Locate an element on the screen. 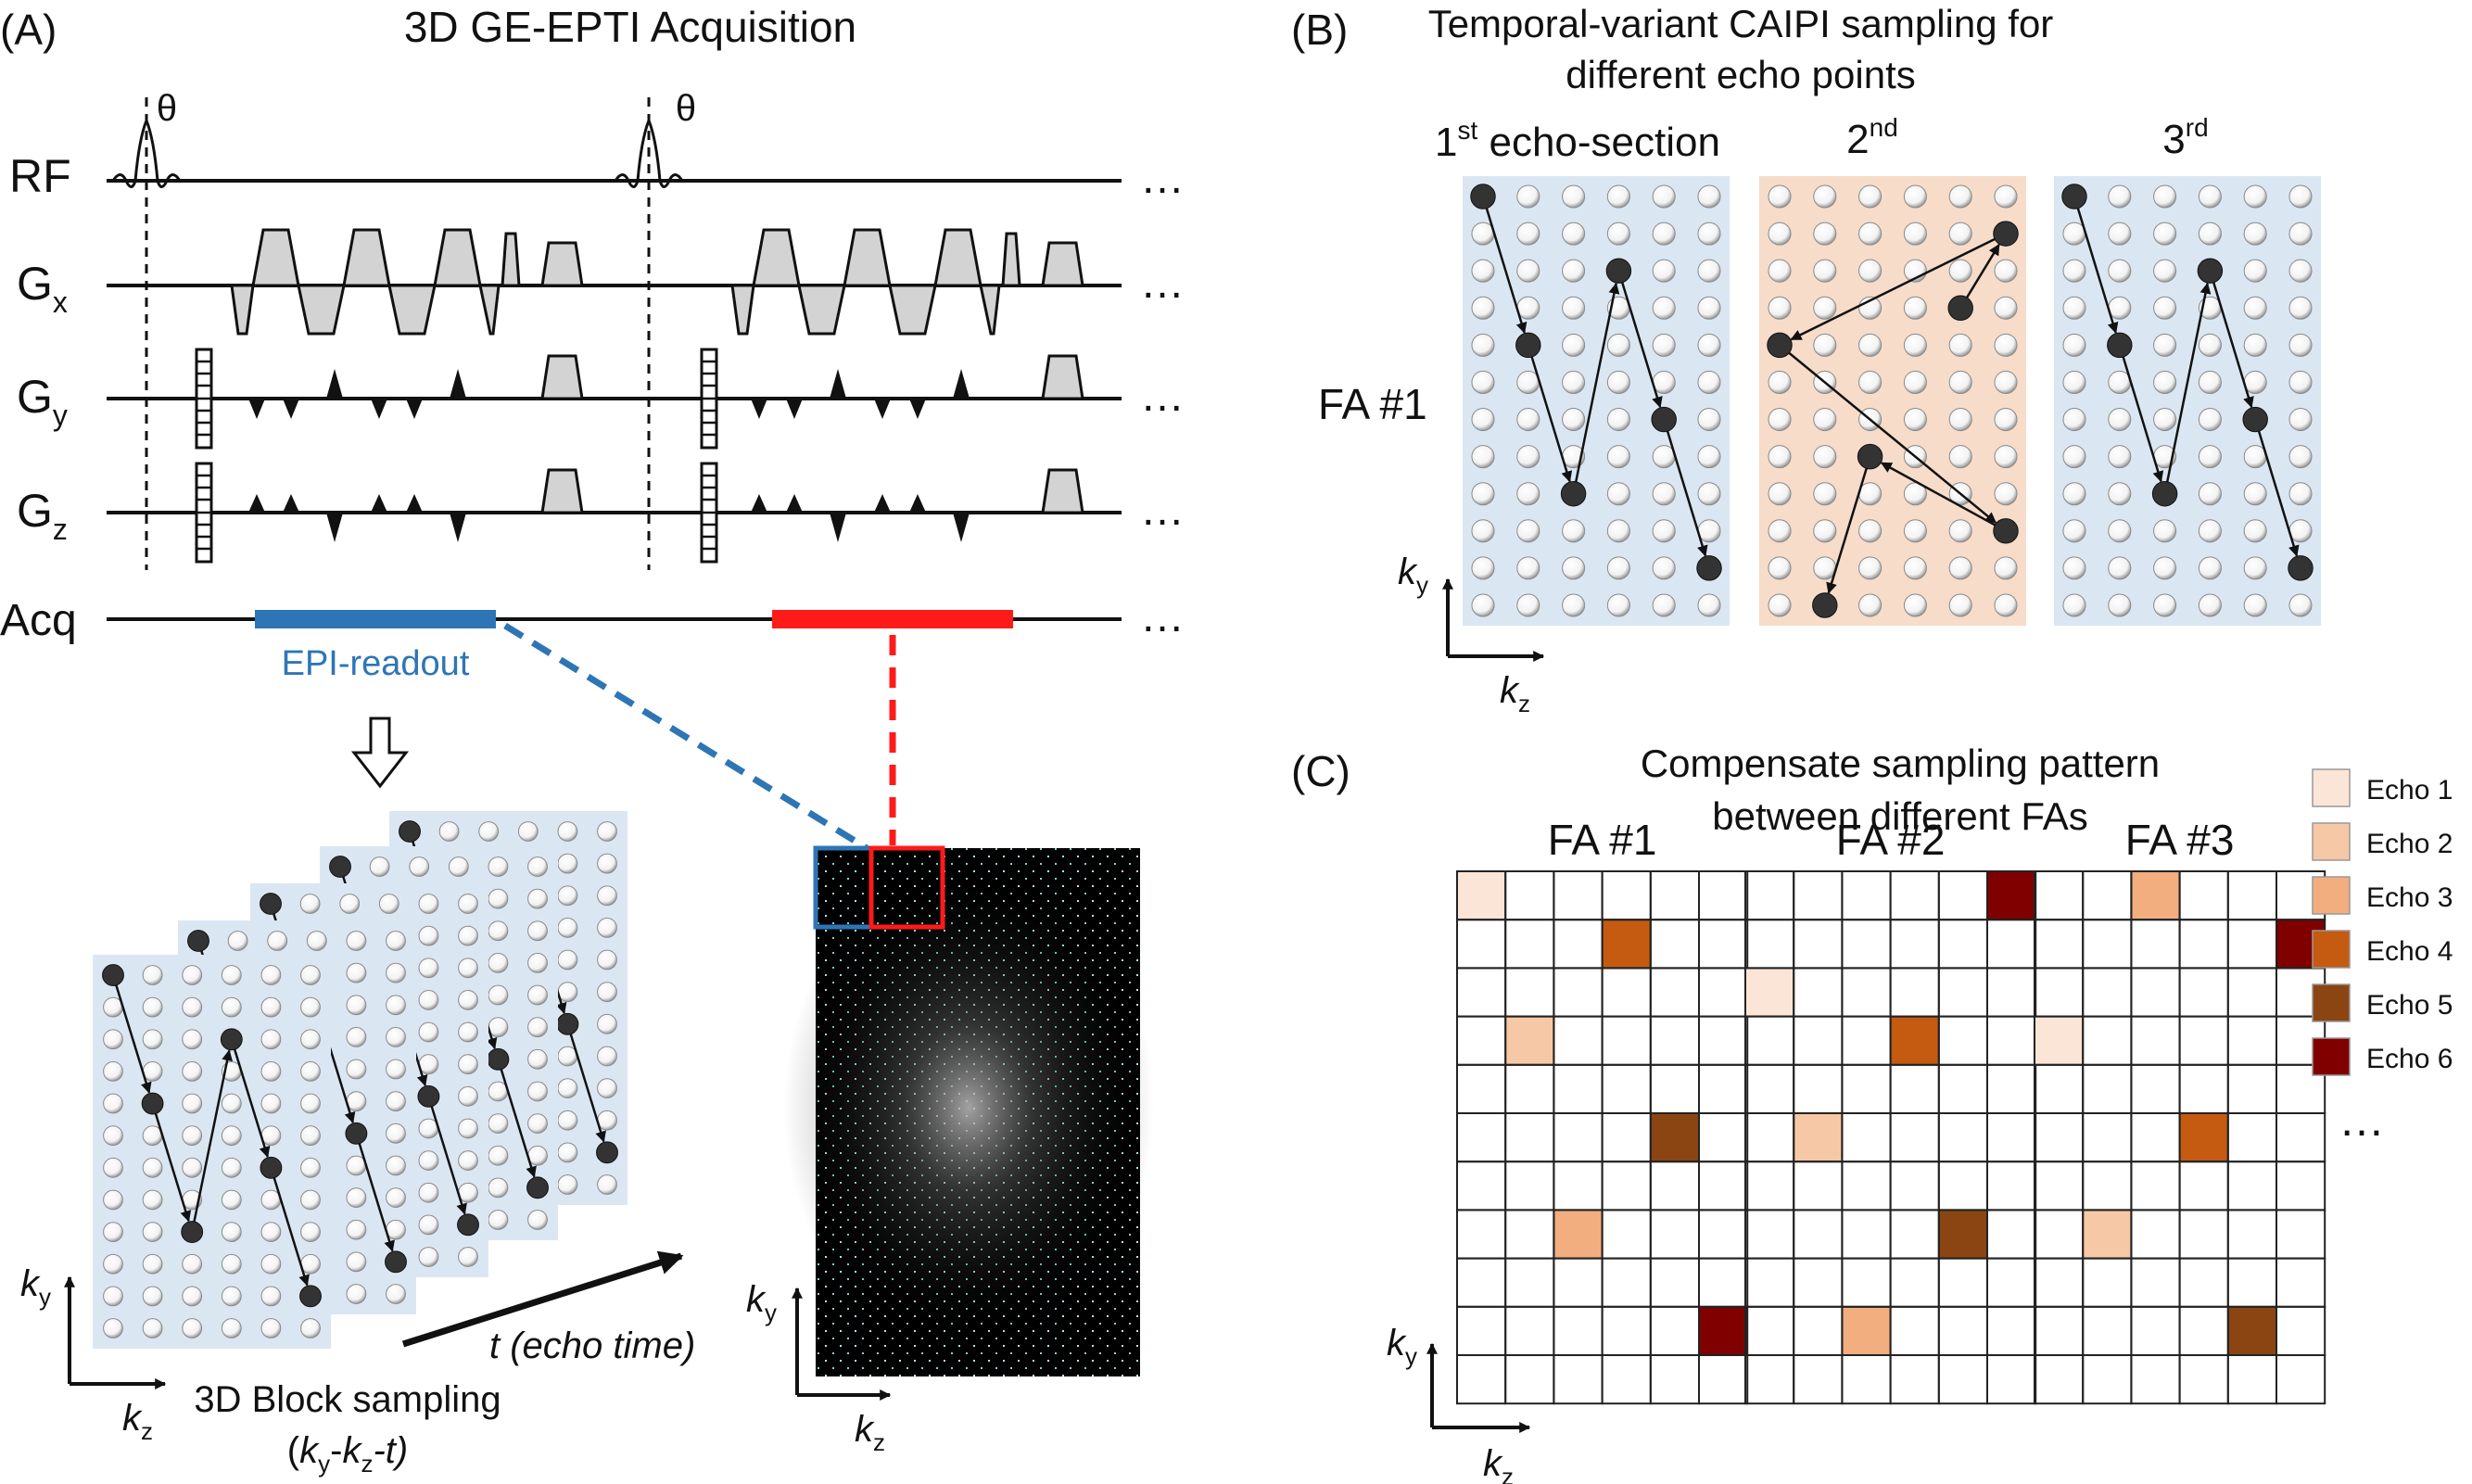  red-readout-bar is located at coordinates (892, 619).